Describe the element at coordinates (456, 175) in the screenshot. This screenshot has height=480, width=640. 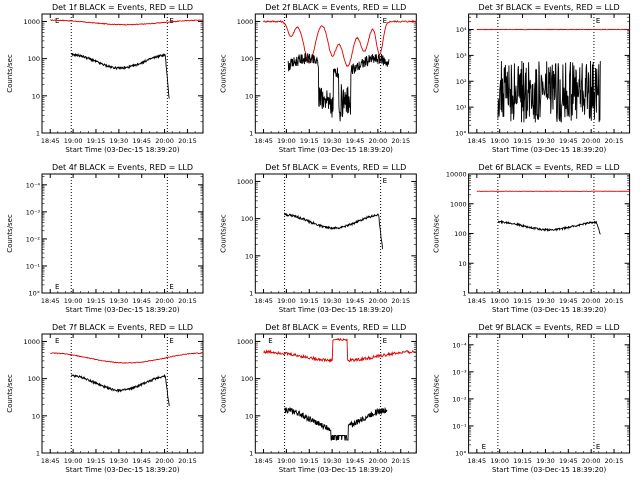
I see `y-tick-label: 10000` at that location.